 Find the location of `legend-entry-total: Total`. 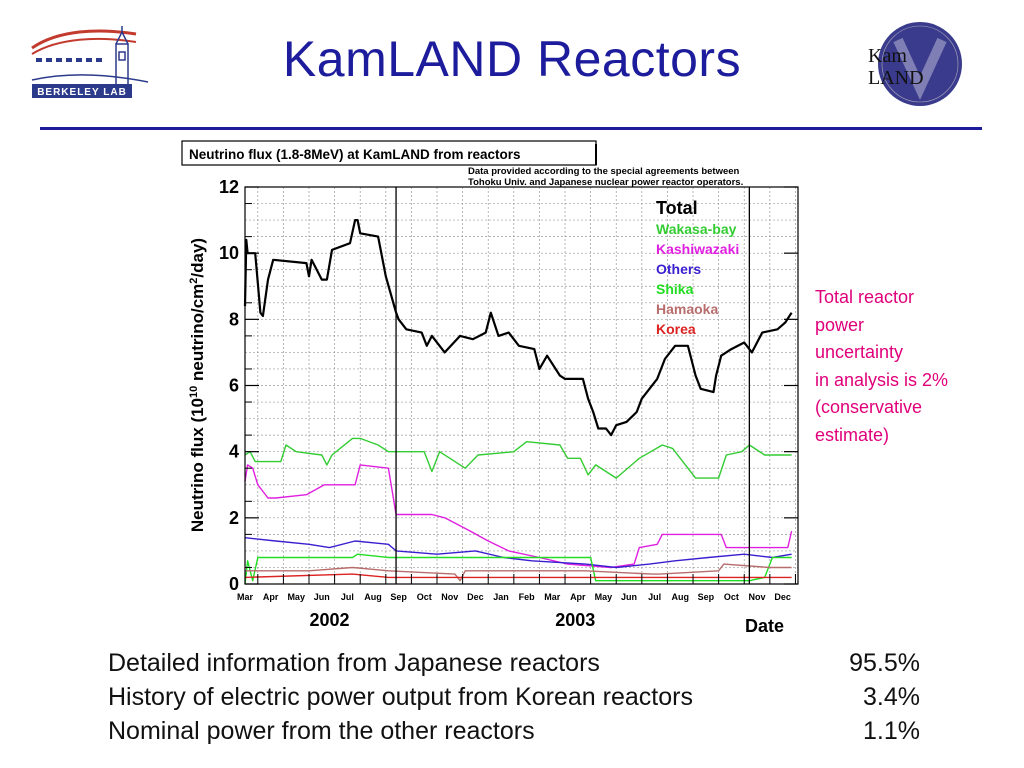

legend-entry-total: Total is located at coordinates (677, 208).